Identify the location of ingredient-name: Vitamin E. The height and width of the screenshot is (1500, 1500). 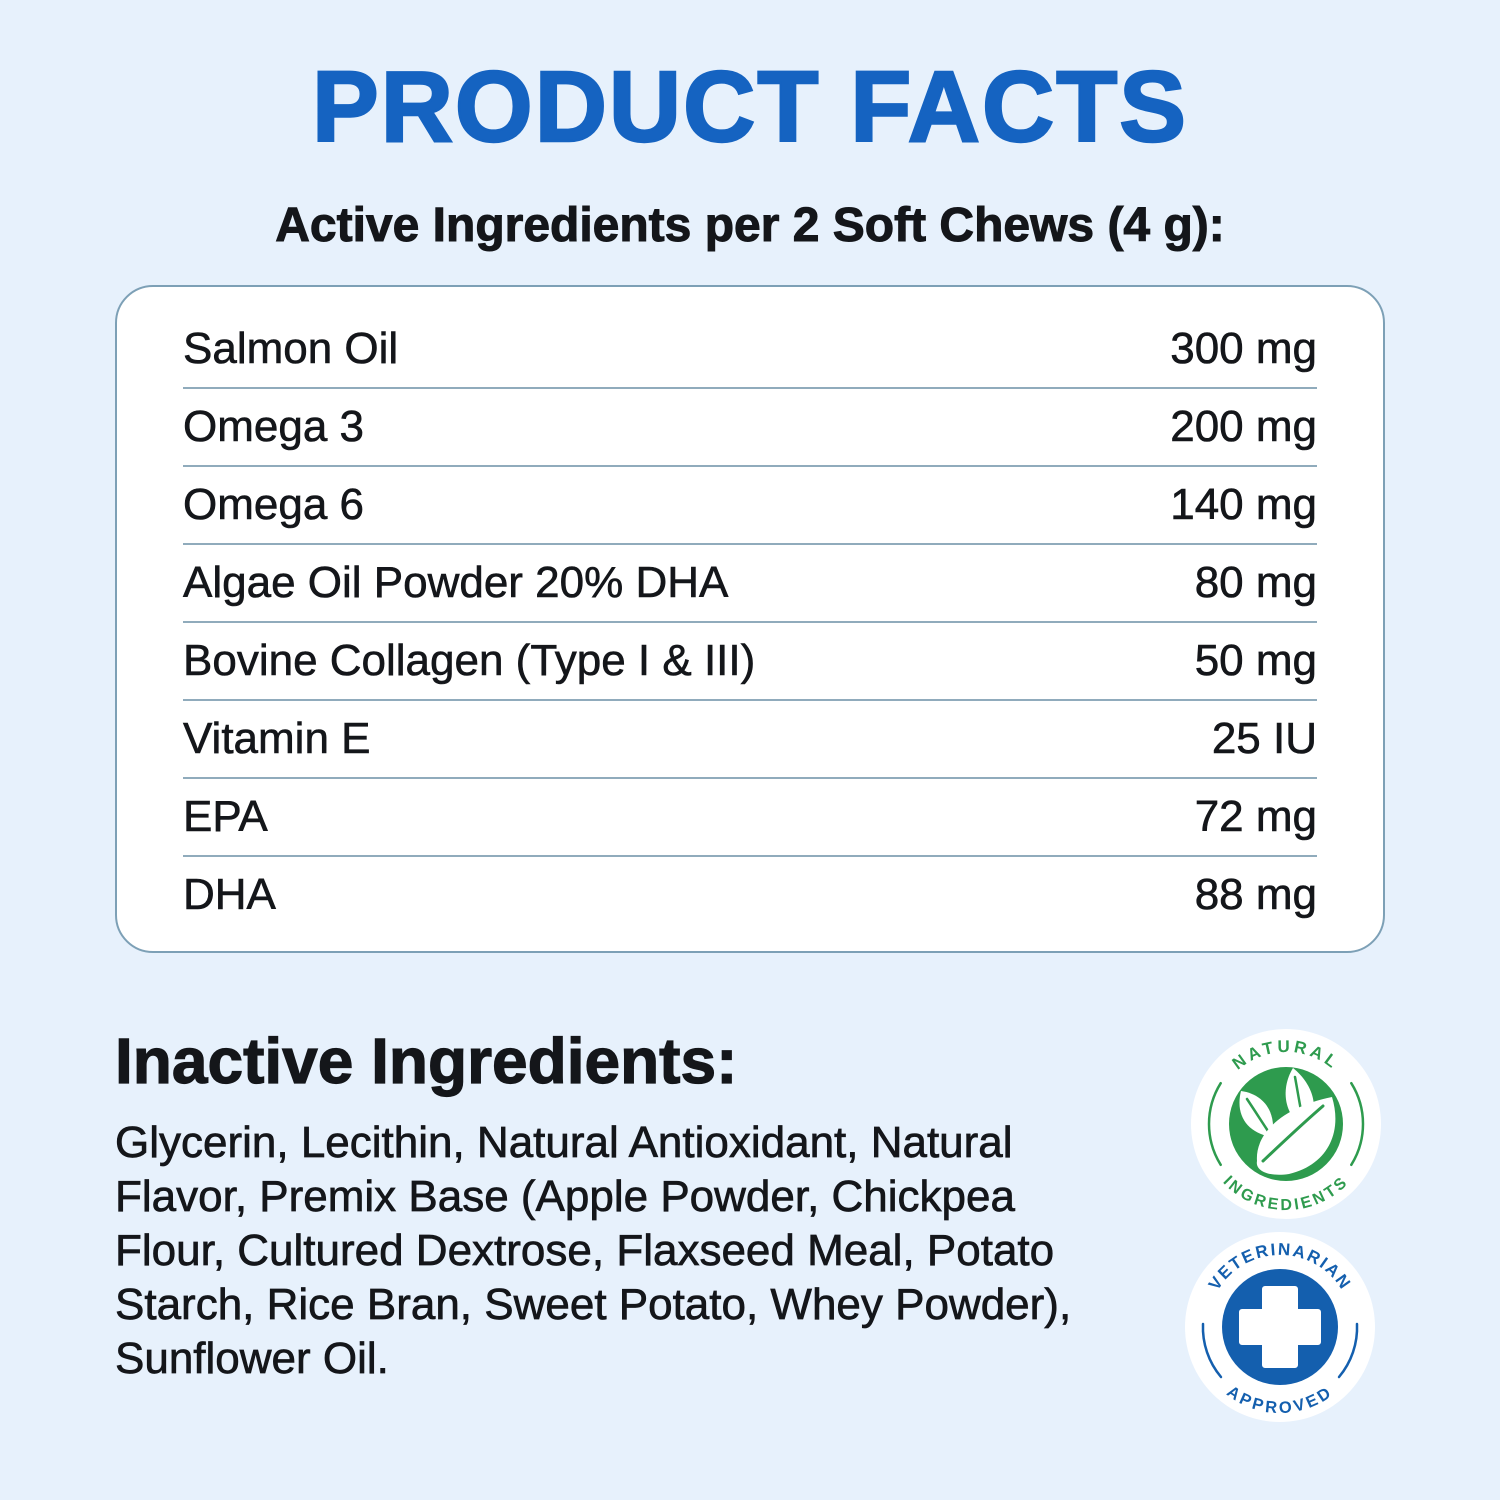
(277, 739).